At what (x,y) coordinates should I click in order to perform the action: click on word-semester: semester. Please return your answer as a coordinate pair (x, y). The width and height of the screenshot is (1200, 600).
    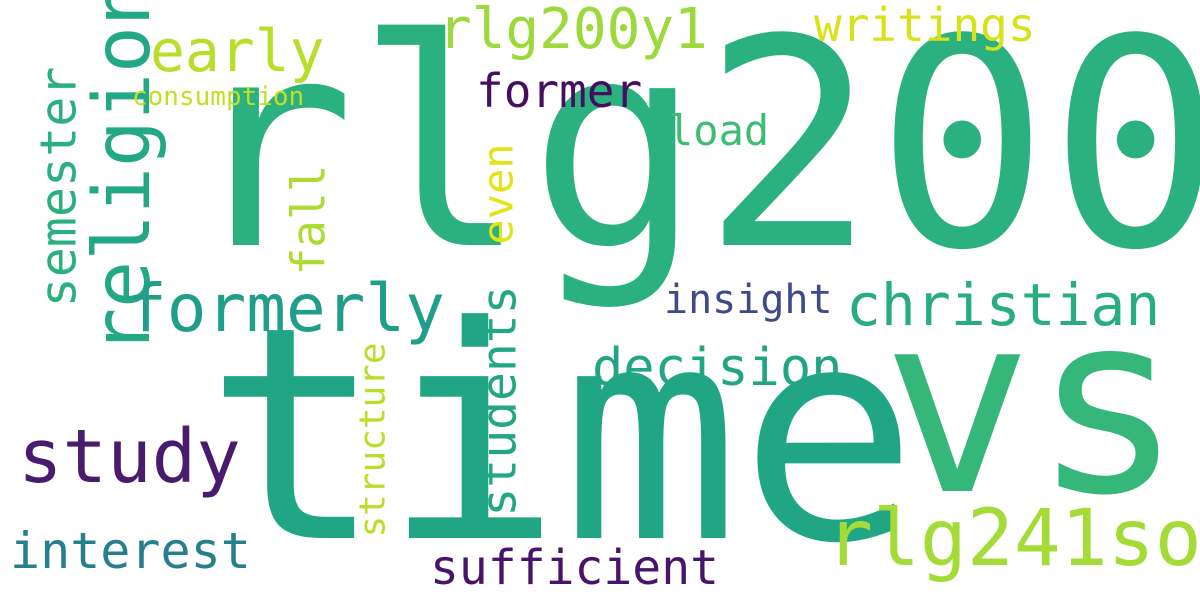
    Looking at the image, I should click on (58, 187).